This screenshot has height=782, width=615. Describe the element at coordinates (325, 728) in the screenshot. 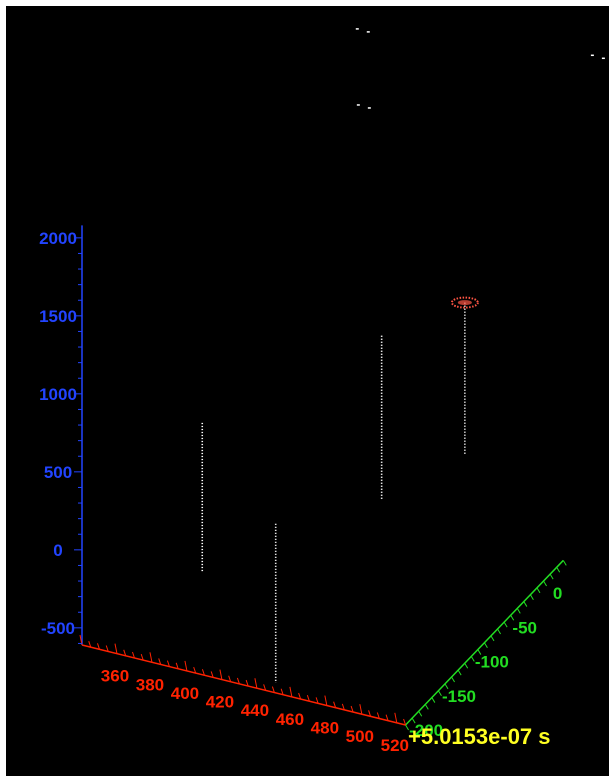

I see `x-tick-label: 480` at that location.